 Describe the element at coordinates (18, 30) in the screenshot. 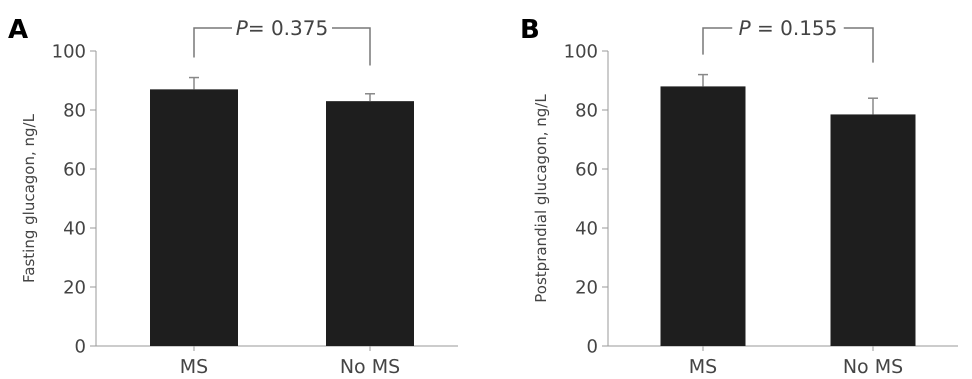

I see `chart-title: A` at that location.